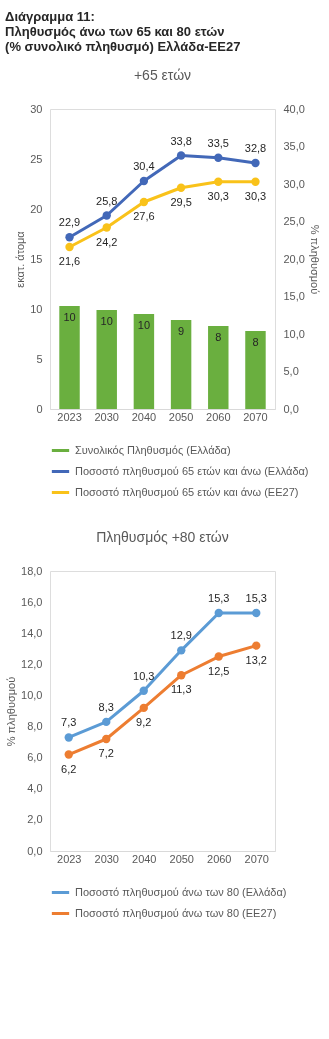  What do you see at coordinates (107, 200) in the screenshot?
I see `data-label: 25,8` at bounding box center [107, 200].